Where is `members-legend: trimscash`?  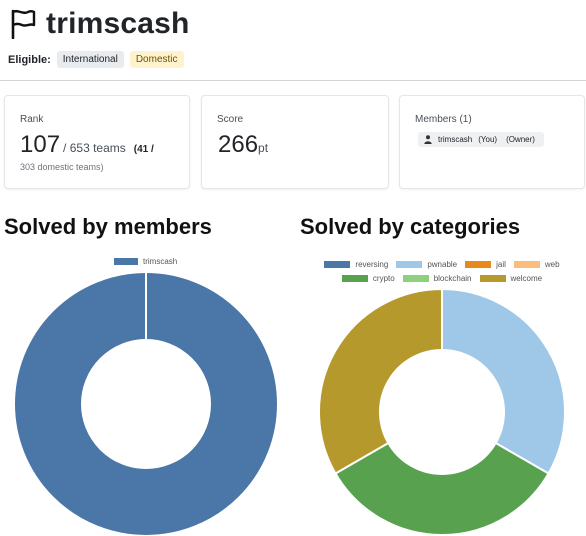 members-legend: trimscash is located at coordinates (145, 261).